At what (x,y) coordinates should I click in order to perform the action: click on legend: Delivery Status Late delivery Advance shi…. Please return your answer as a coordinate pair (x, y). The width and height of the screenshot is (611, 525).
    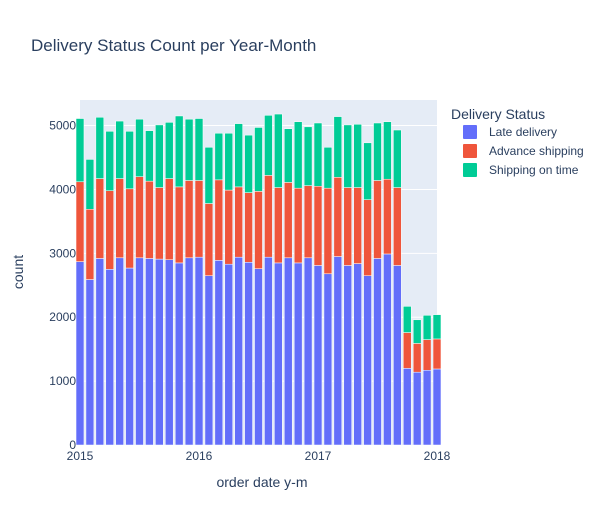
    Looking at the image, I should click on (517, 141).